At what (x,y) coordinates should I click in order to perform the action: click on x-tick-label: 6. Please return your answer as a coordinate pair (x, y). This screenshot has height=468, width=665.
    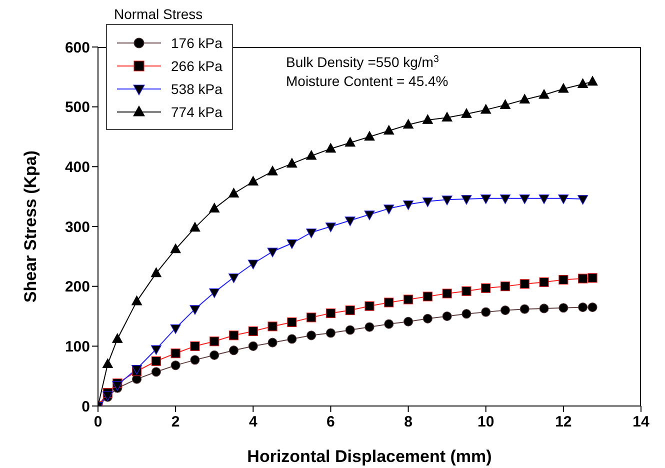
    Looking at the image, I should click on (330, 422).